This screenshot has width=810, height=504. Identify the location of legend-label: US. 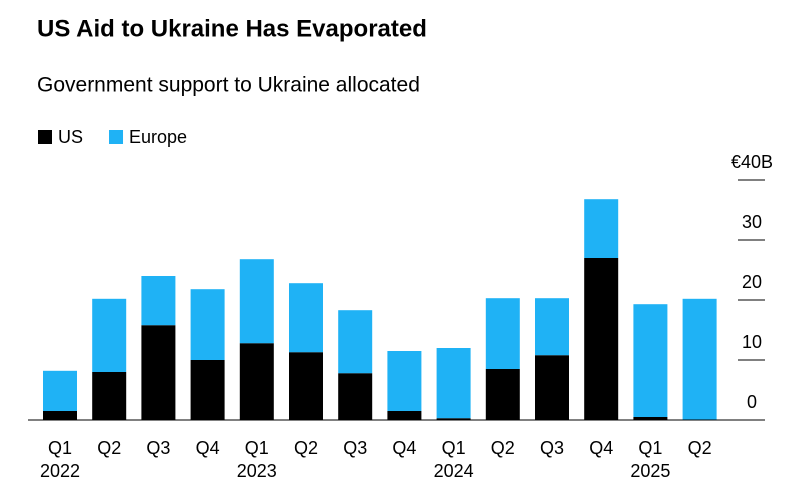
(70, 137).